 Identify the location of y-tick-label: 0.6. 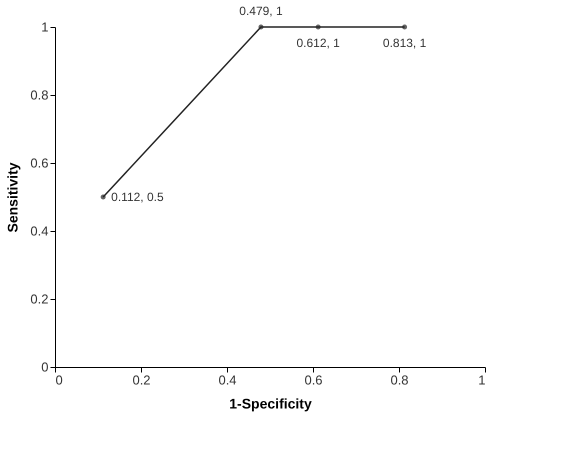
(39, 163).